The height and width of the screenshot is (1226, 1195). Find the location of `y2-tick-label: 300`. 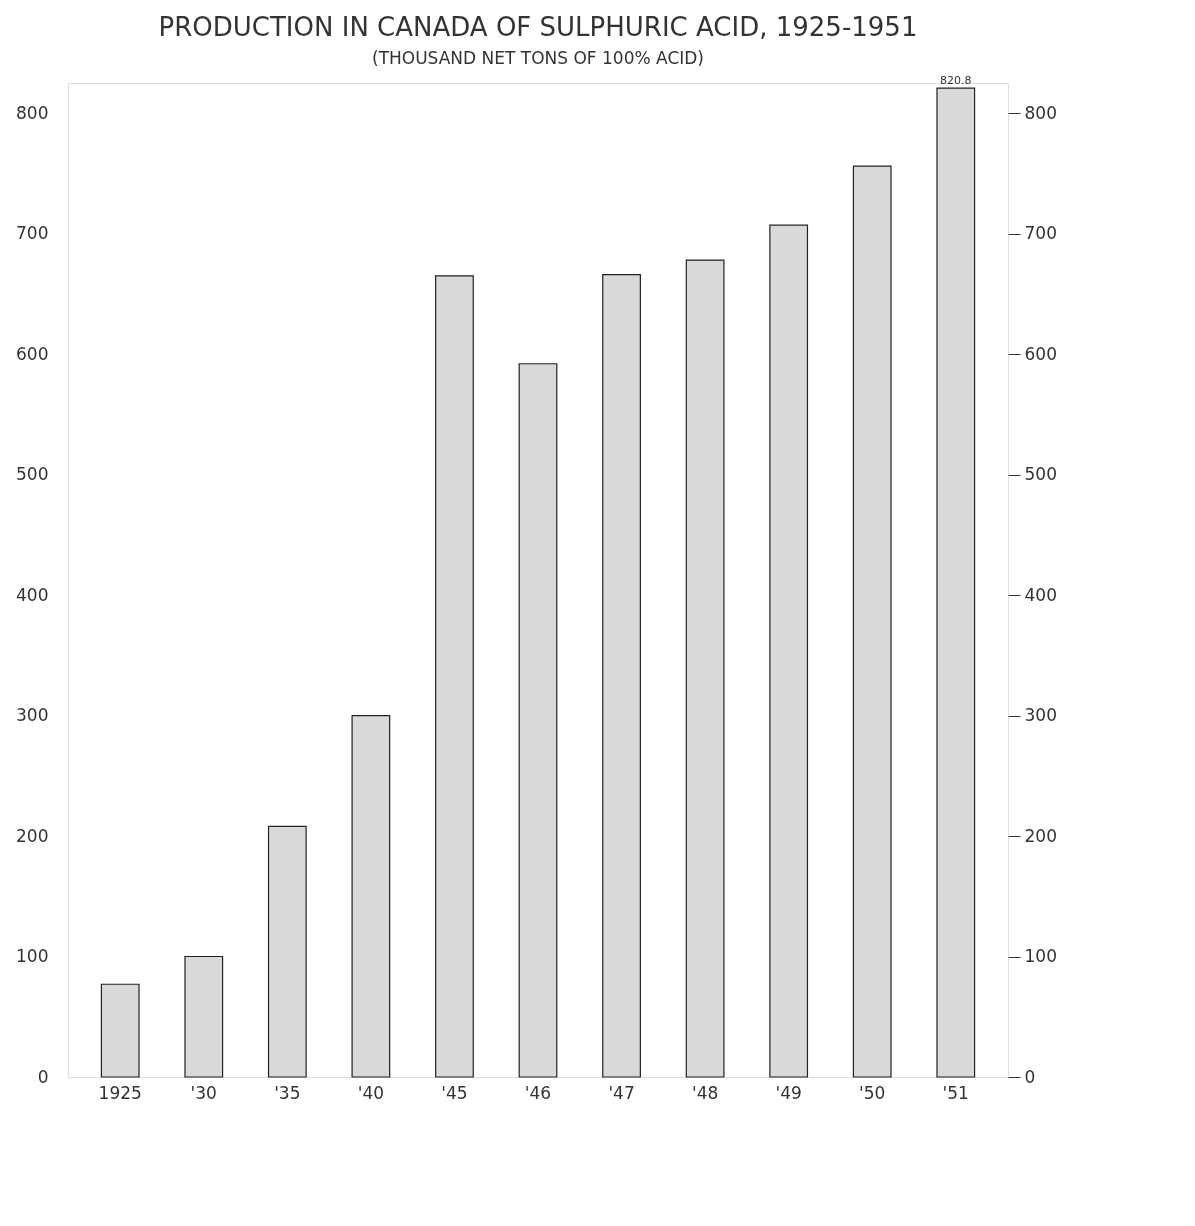

y2-tick-label: 300 is located at coordinates (1040, 715).